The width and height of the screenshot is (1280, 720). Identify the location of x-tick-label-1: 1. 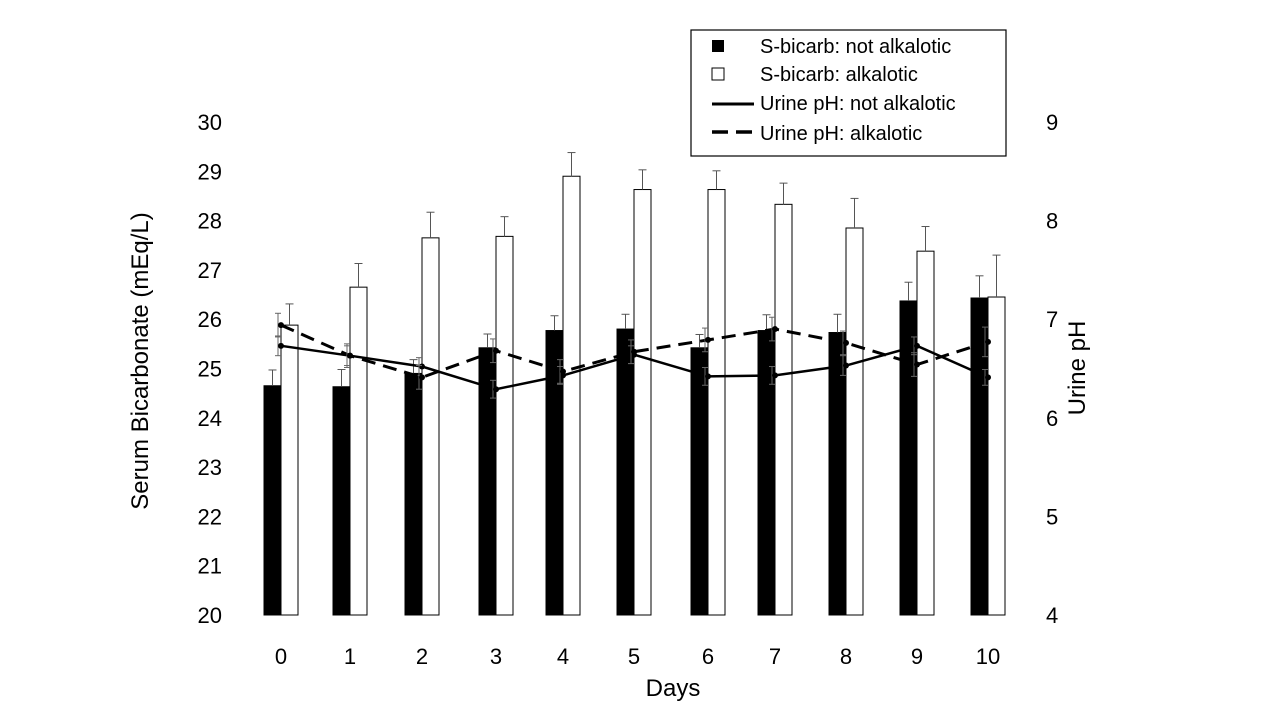
(350, 656).